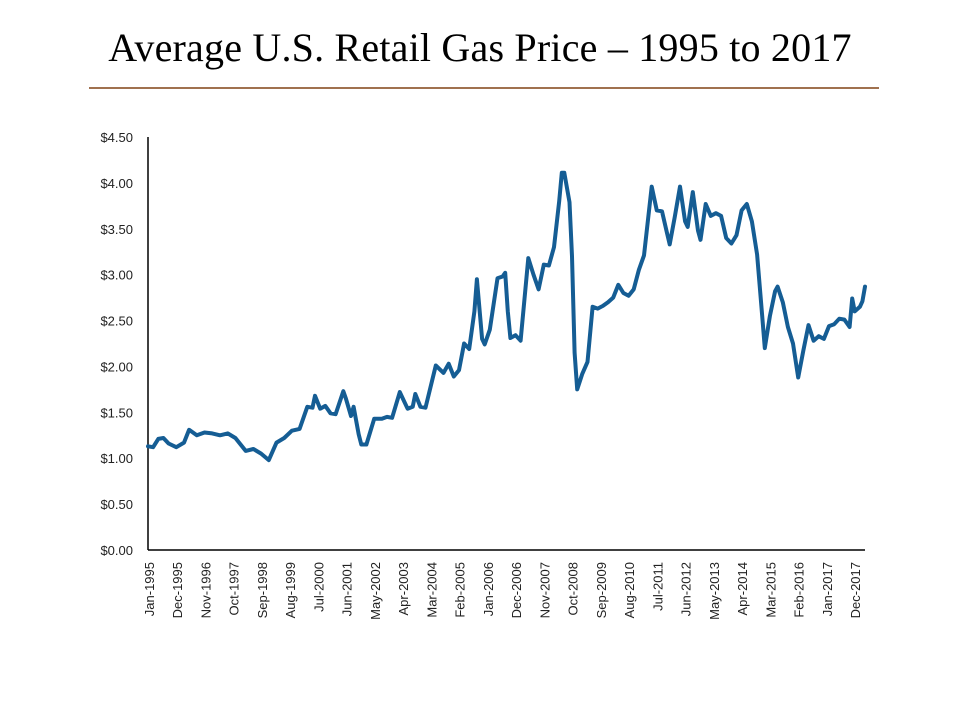  What do you see at coordinates (855, 590) in the screenshot?
I see `x-tick-label: Dec-2017` at bounding box center [855, 590].